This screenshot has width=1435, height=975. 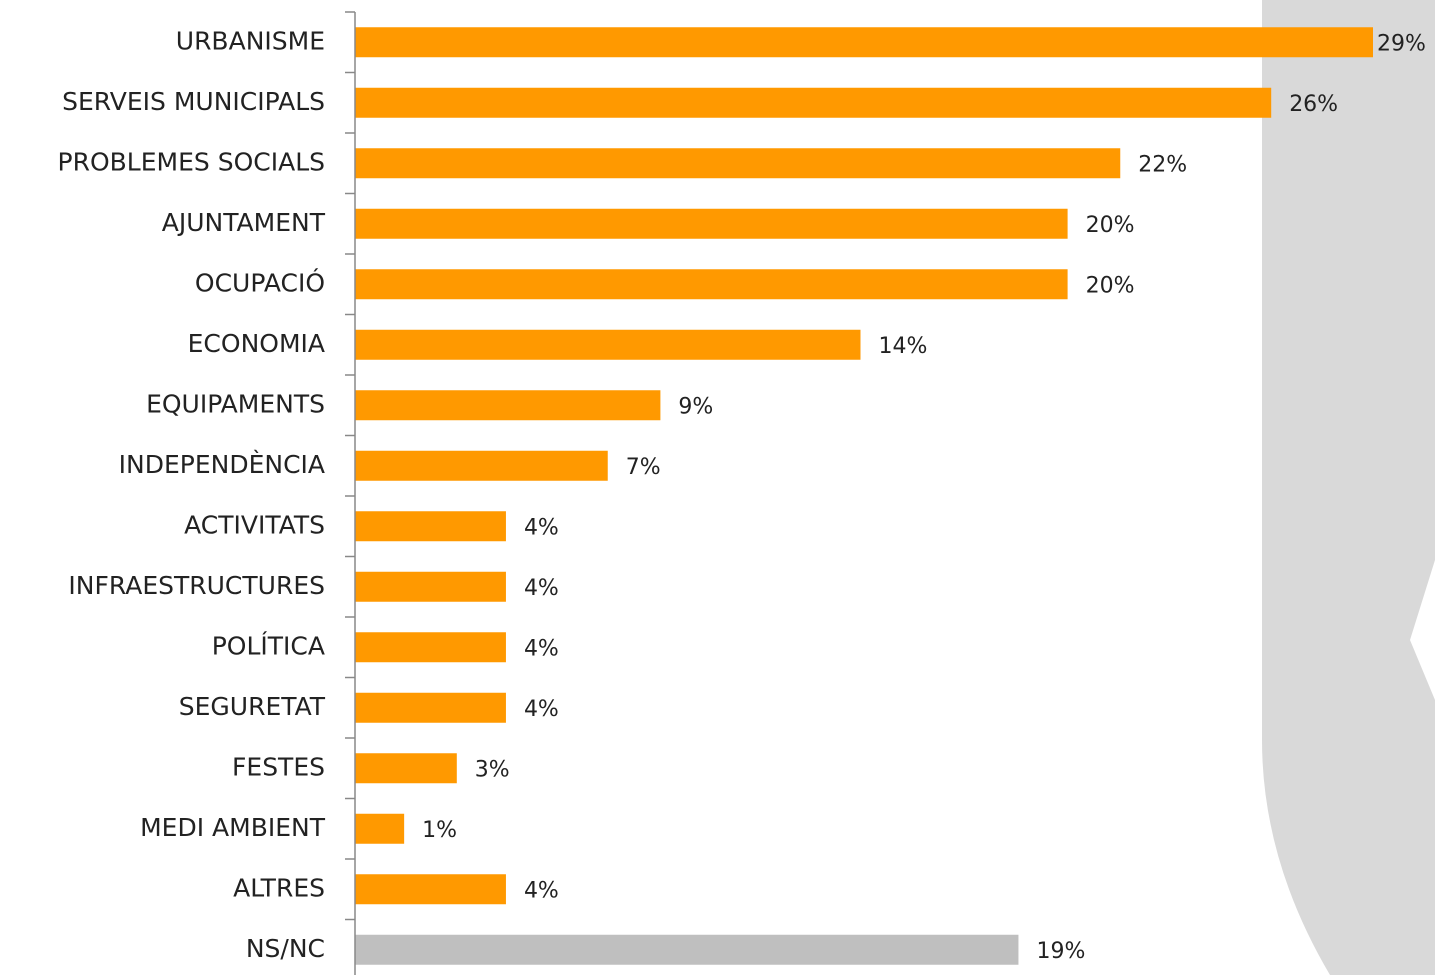 I want to click on category-label: URBANISME, so click(x=250, y=40).